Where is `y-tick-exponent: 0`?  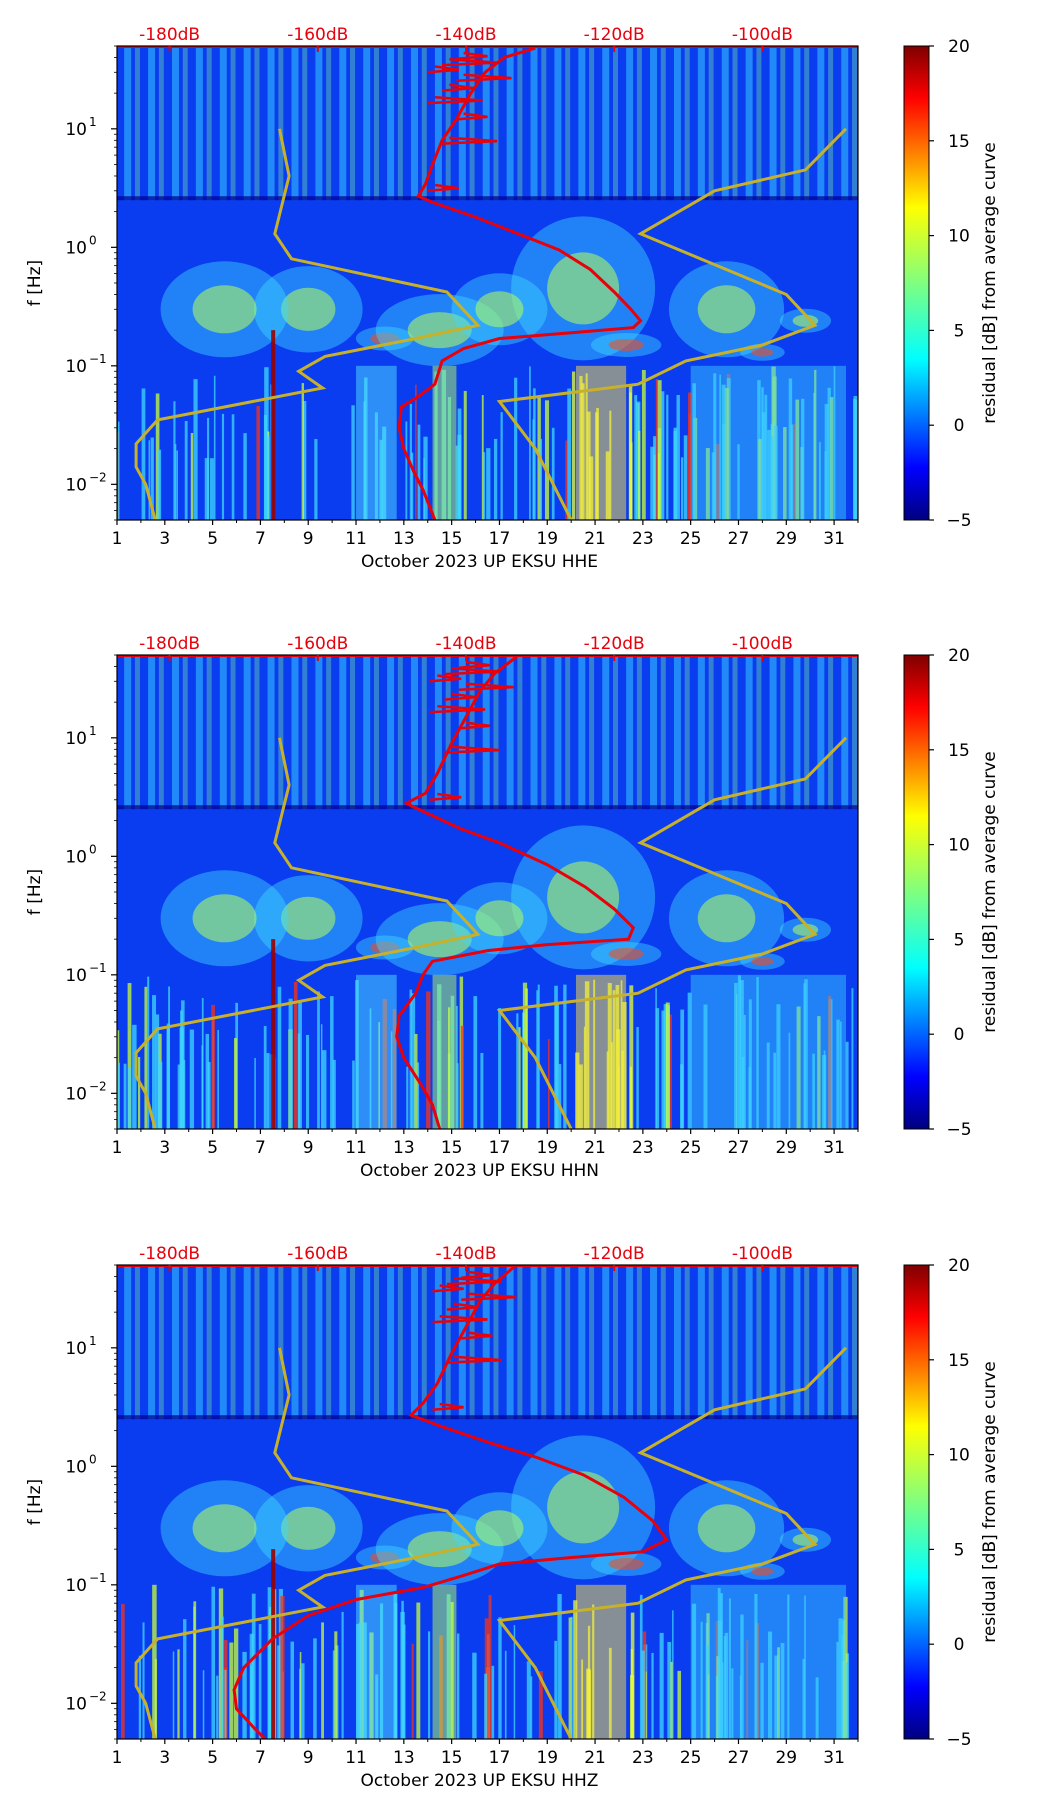 y-tick-exponent: 0 is located at coordinates (93, 240).